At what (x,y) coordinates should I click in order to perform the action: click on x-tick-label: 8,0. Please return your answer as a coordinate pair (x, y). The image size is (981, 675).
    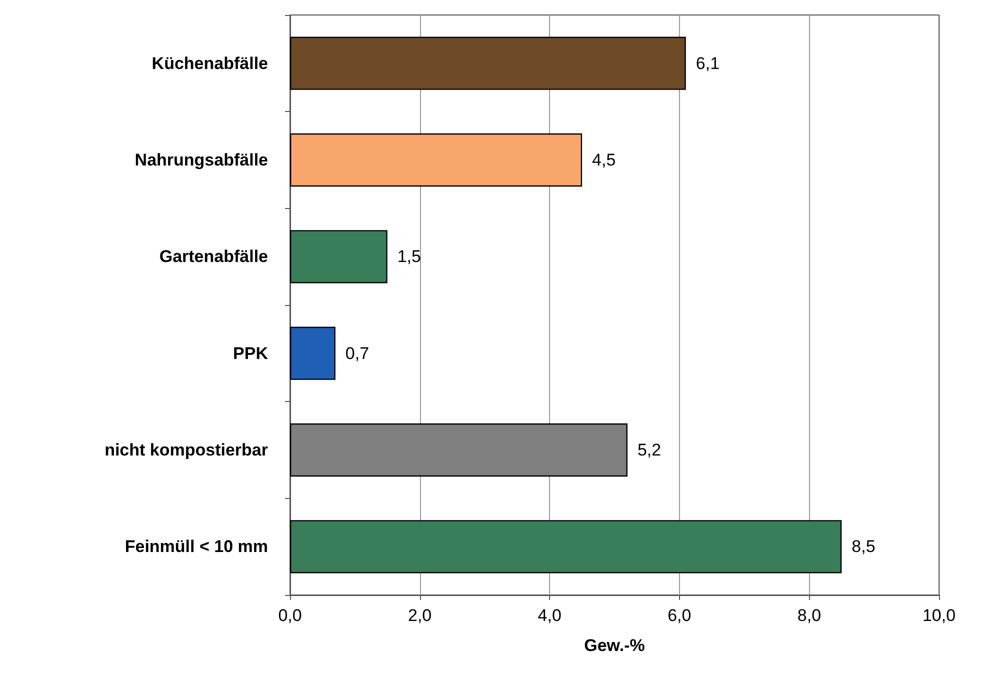
    Looking at the image, I should click on (809, 615).